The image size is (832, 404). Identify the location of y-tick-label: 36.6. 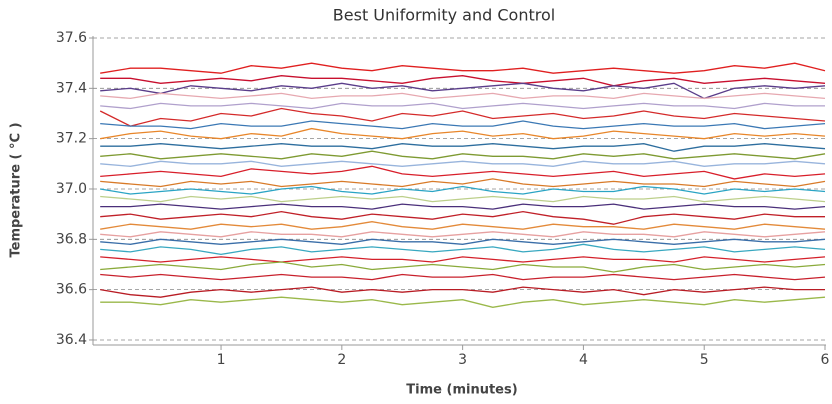
(71, 290).